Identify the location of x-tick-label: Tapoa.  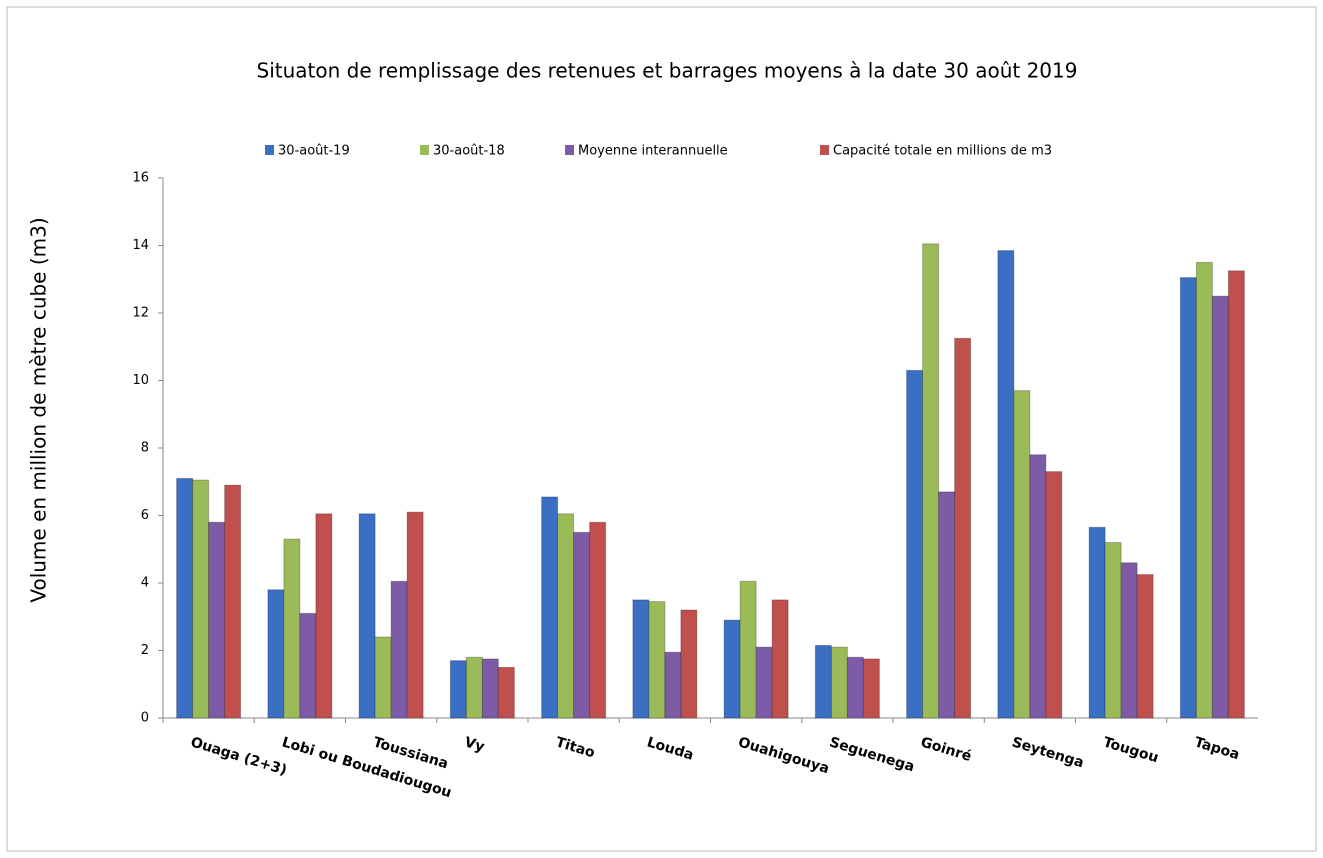
(1216, 748).